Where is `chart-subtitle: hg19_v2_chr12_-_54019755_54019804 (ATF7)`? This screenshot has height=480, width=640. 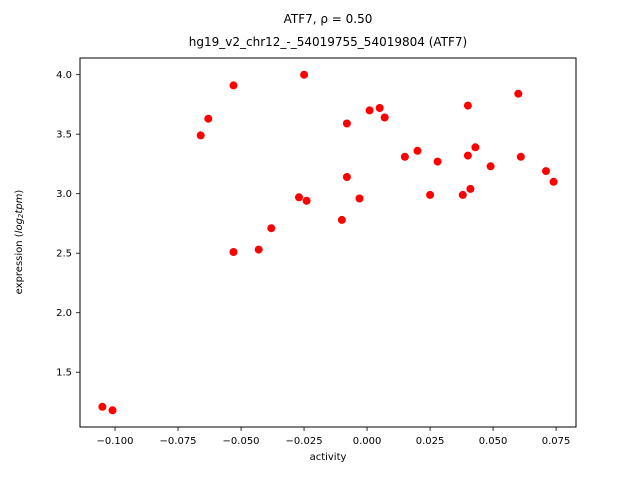 chart-subtitle: hg19_v2_chr12_-_54019755_54019804 (ATF7) is located at coordinates (328, 42).